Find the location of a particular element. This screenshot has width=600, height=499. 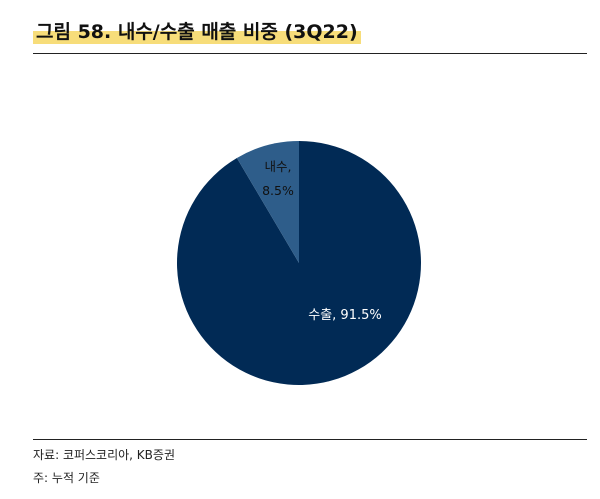

pie-label-domestic-line-1: 내수, is located at coordinates (278, 166).